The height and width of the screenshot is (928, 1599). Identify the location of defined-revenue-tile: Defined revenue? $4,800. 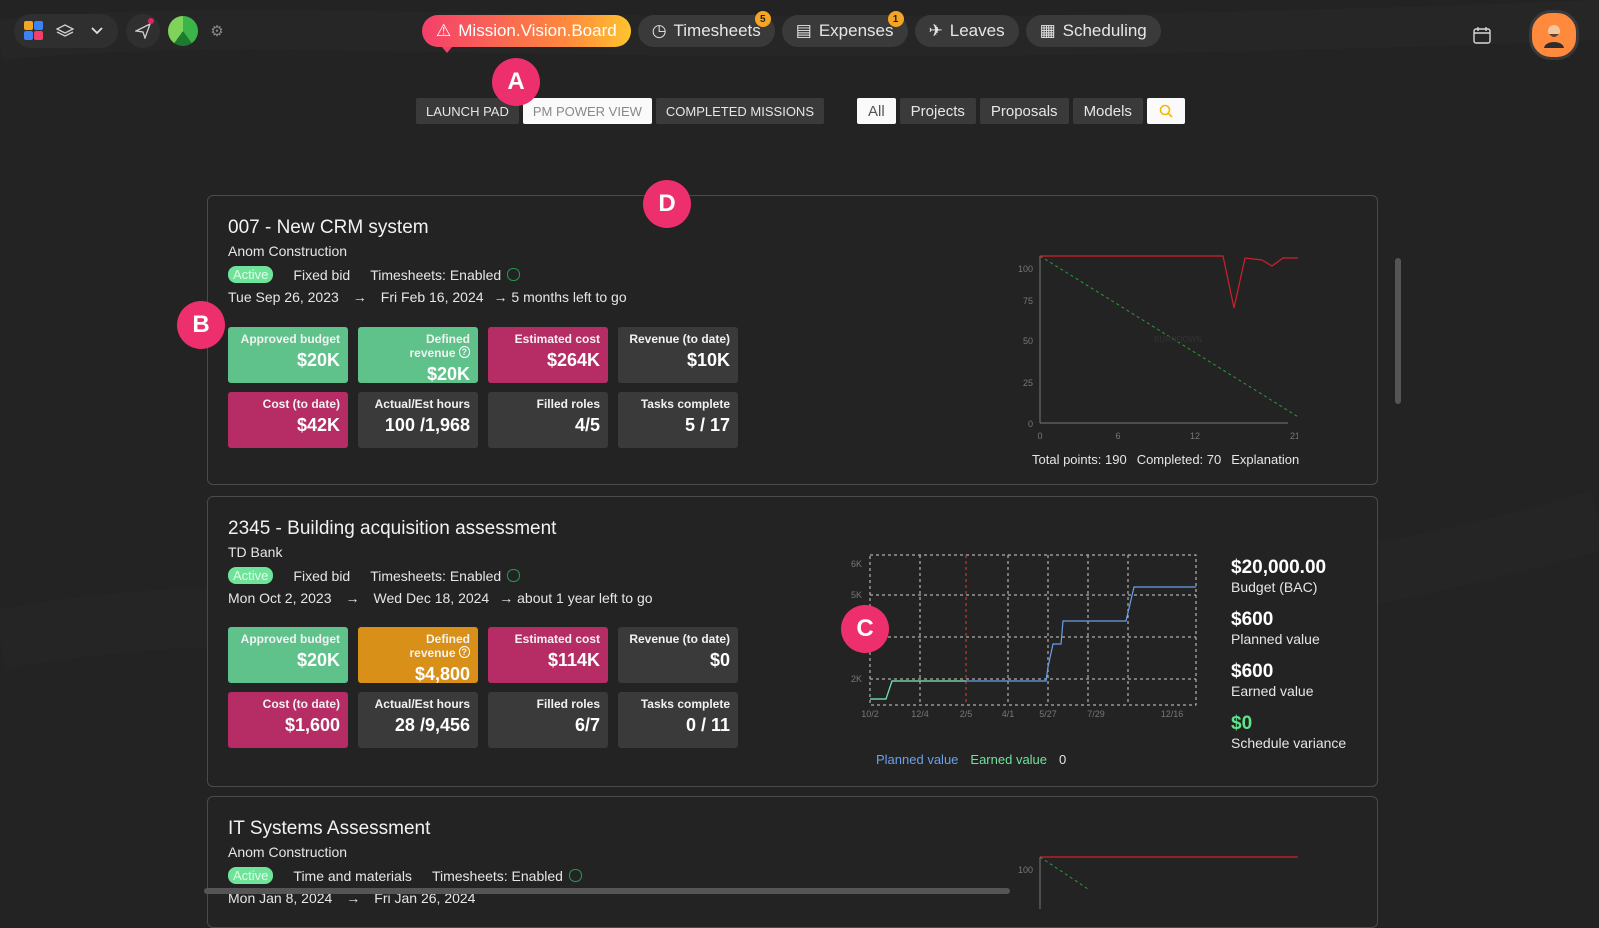
(418, 655).